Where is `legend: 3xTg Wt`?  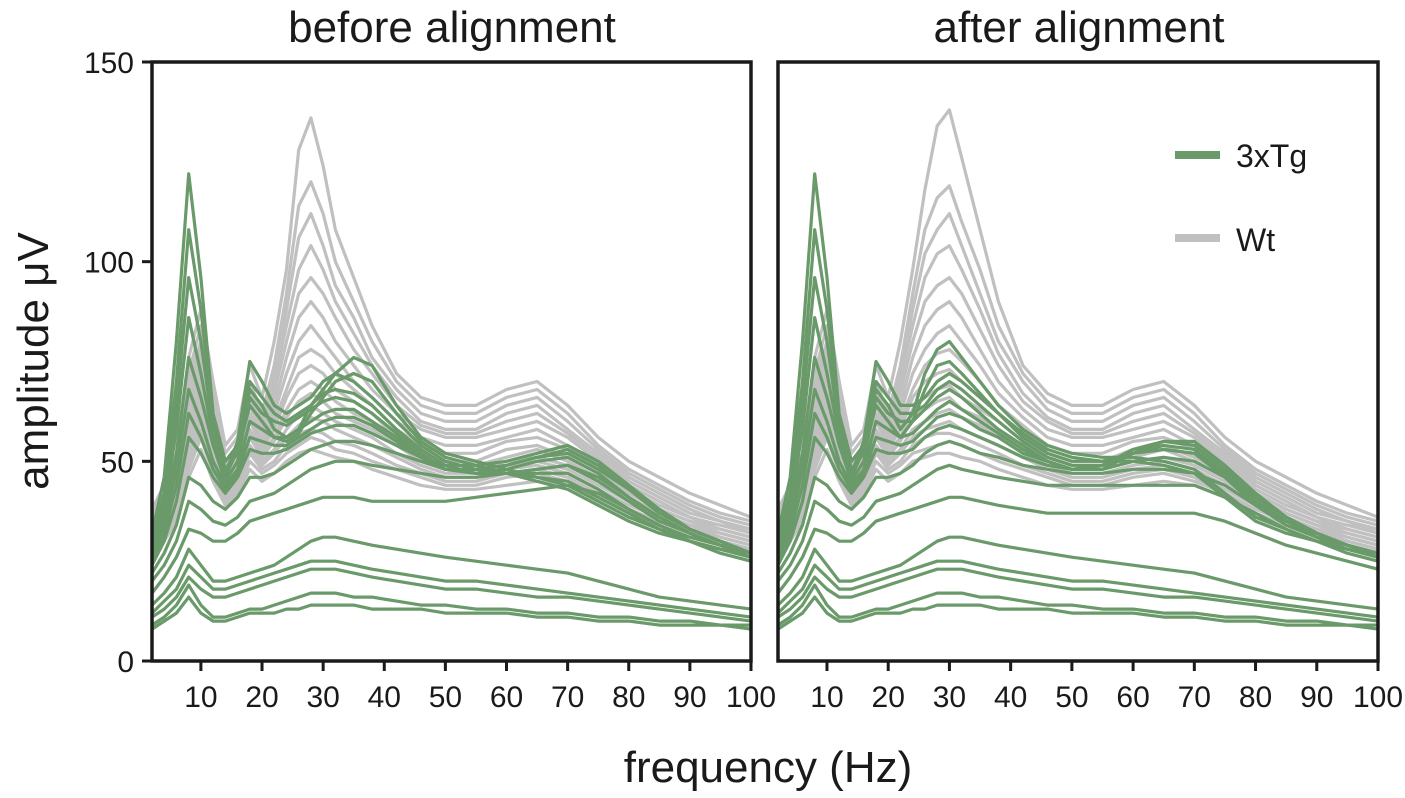 legend: 3xTg Wt is located at coordinates (1241, 198).